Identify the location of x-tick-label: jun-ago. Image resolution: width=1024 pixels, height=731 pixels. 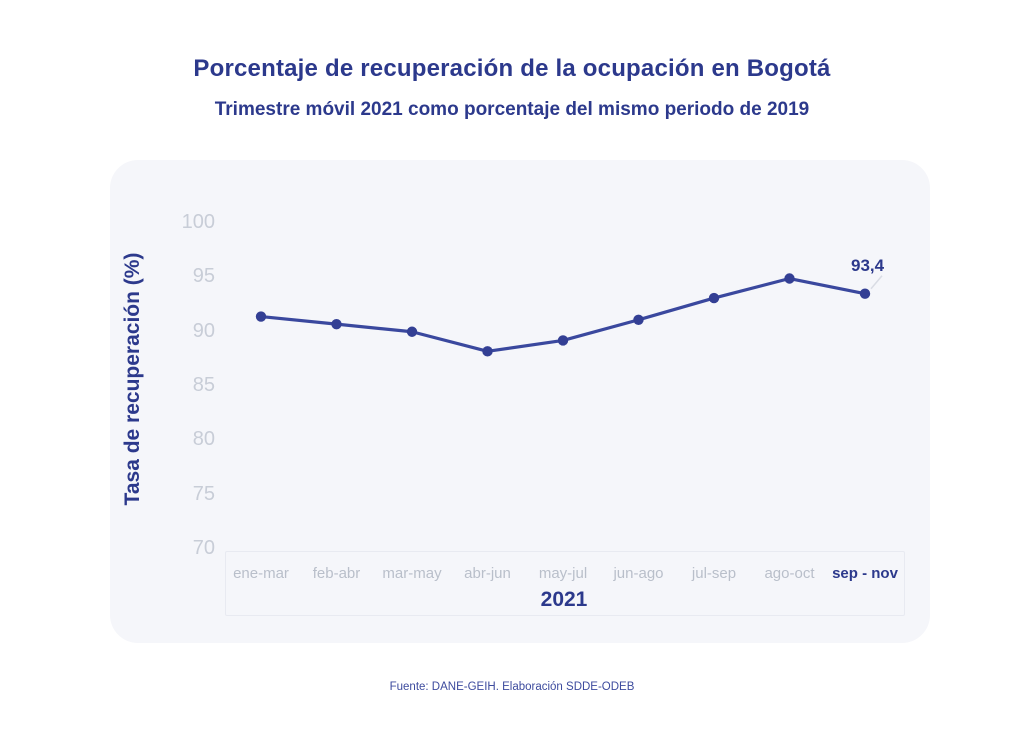
(638, 573).